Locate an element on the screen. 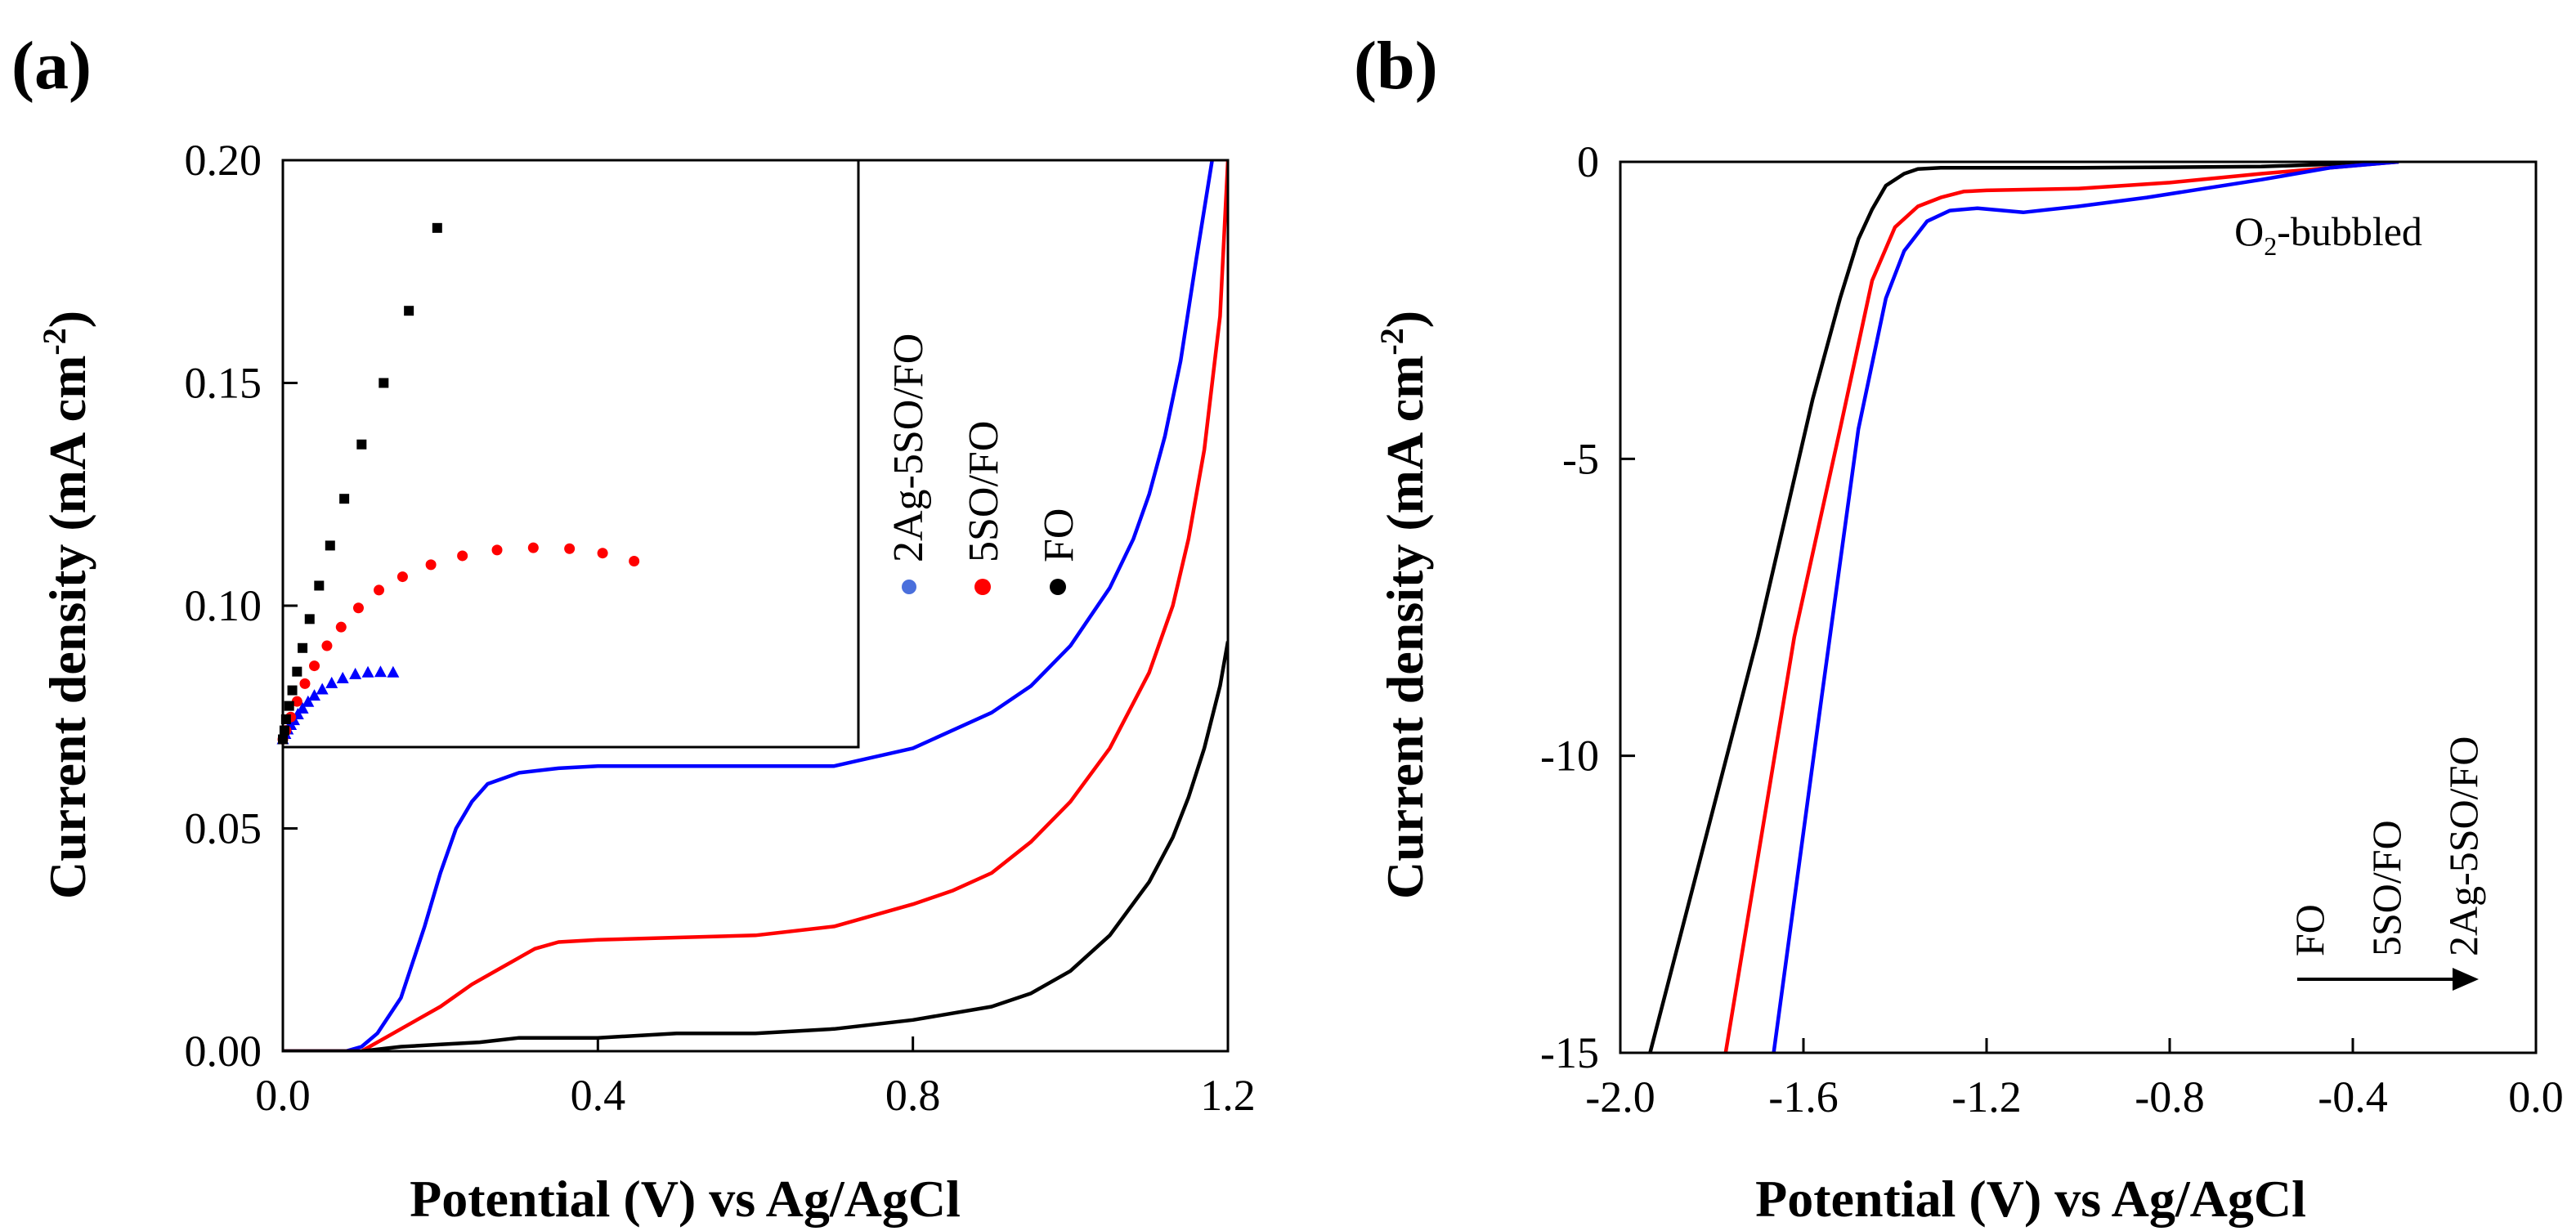  panel-b-y-tick-label: -5 is located at coordinates (1580, 459).